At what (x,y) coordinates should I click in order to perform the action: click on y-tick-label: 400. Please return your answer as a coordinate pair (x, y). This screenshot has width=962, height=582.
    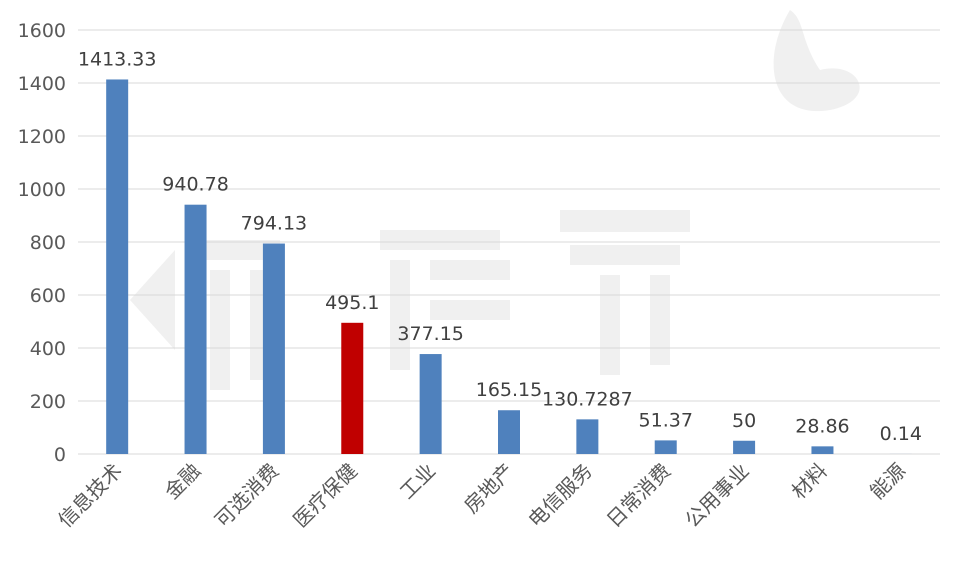
    Looking at the image, I should click on (48, 349).